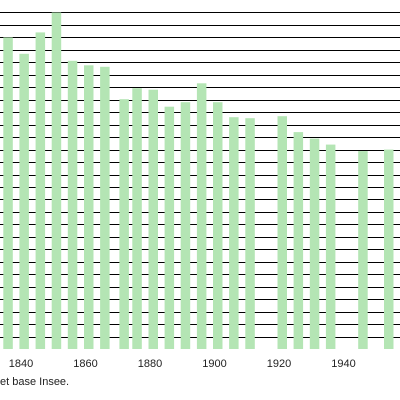 This screenshot has width=400, height=400. What do you see at coordinates (330, 246) in the screenshot?
I see `bar-1936` at bounding box center [330, 246].